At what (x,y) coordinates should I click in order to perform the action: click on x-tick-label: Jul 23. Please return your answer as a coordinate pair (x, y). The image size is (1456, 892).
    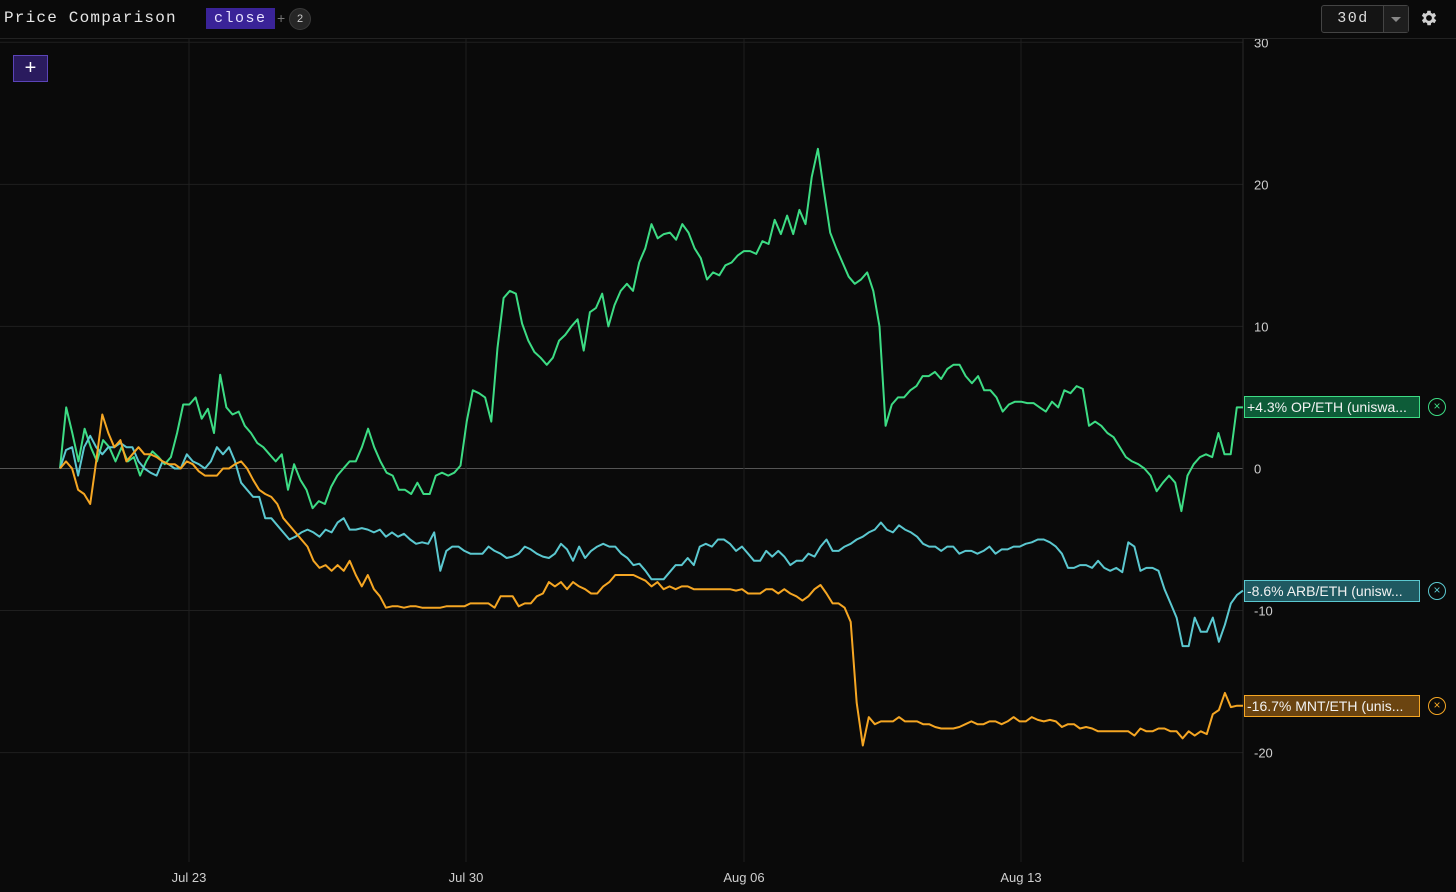
    Looking at the image, I should click on (189, 877).